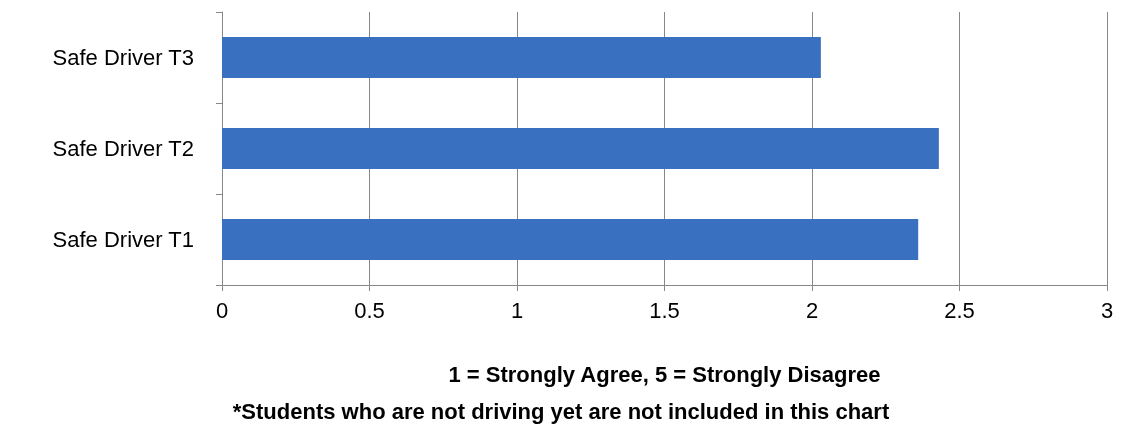 This screenshot has width=1122, height=432. What do you see at coordinates (664, 374) in the screenshot?
I see `x-axis-title: 1 = Strongly Agree, 5 = Strongly Disagree` at bounding box center [664, 374].